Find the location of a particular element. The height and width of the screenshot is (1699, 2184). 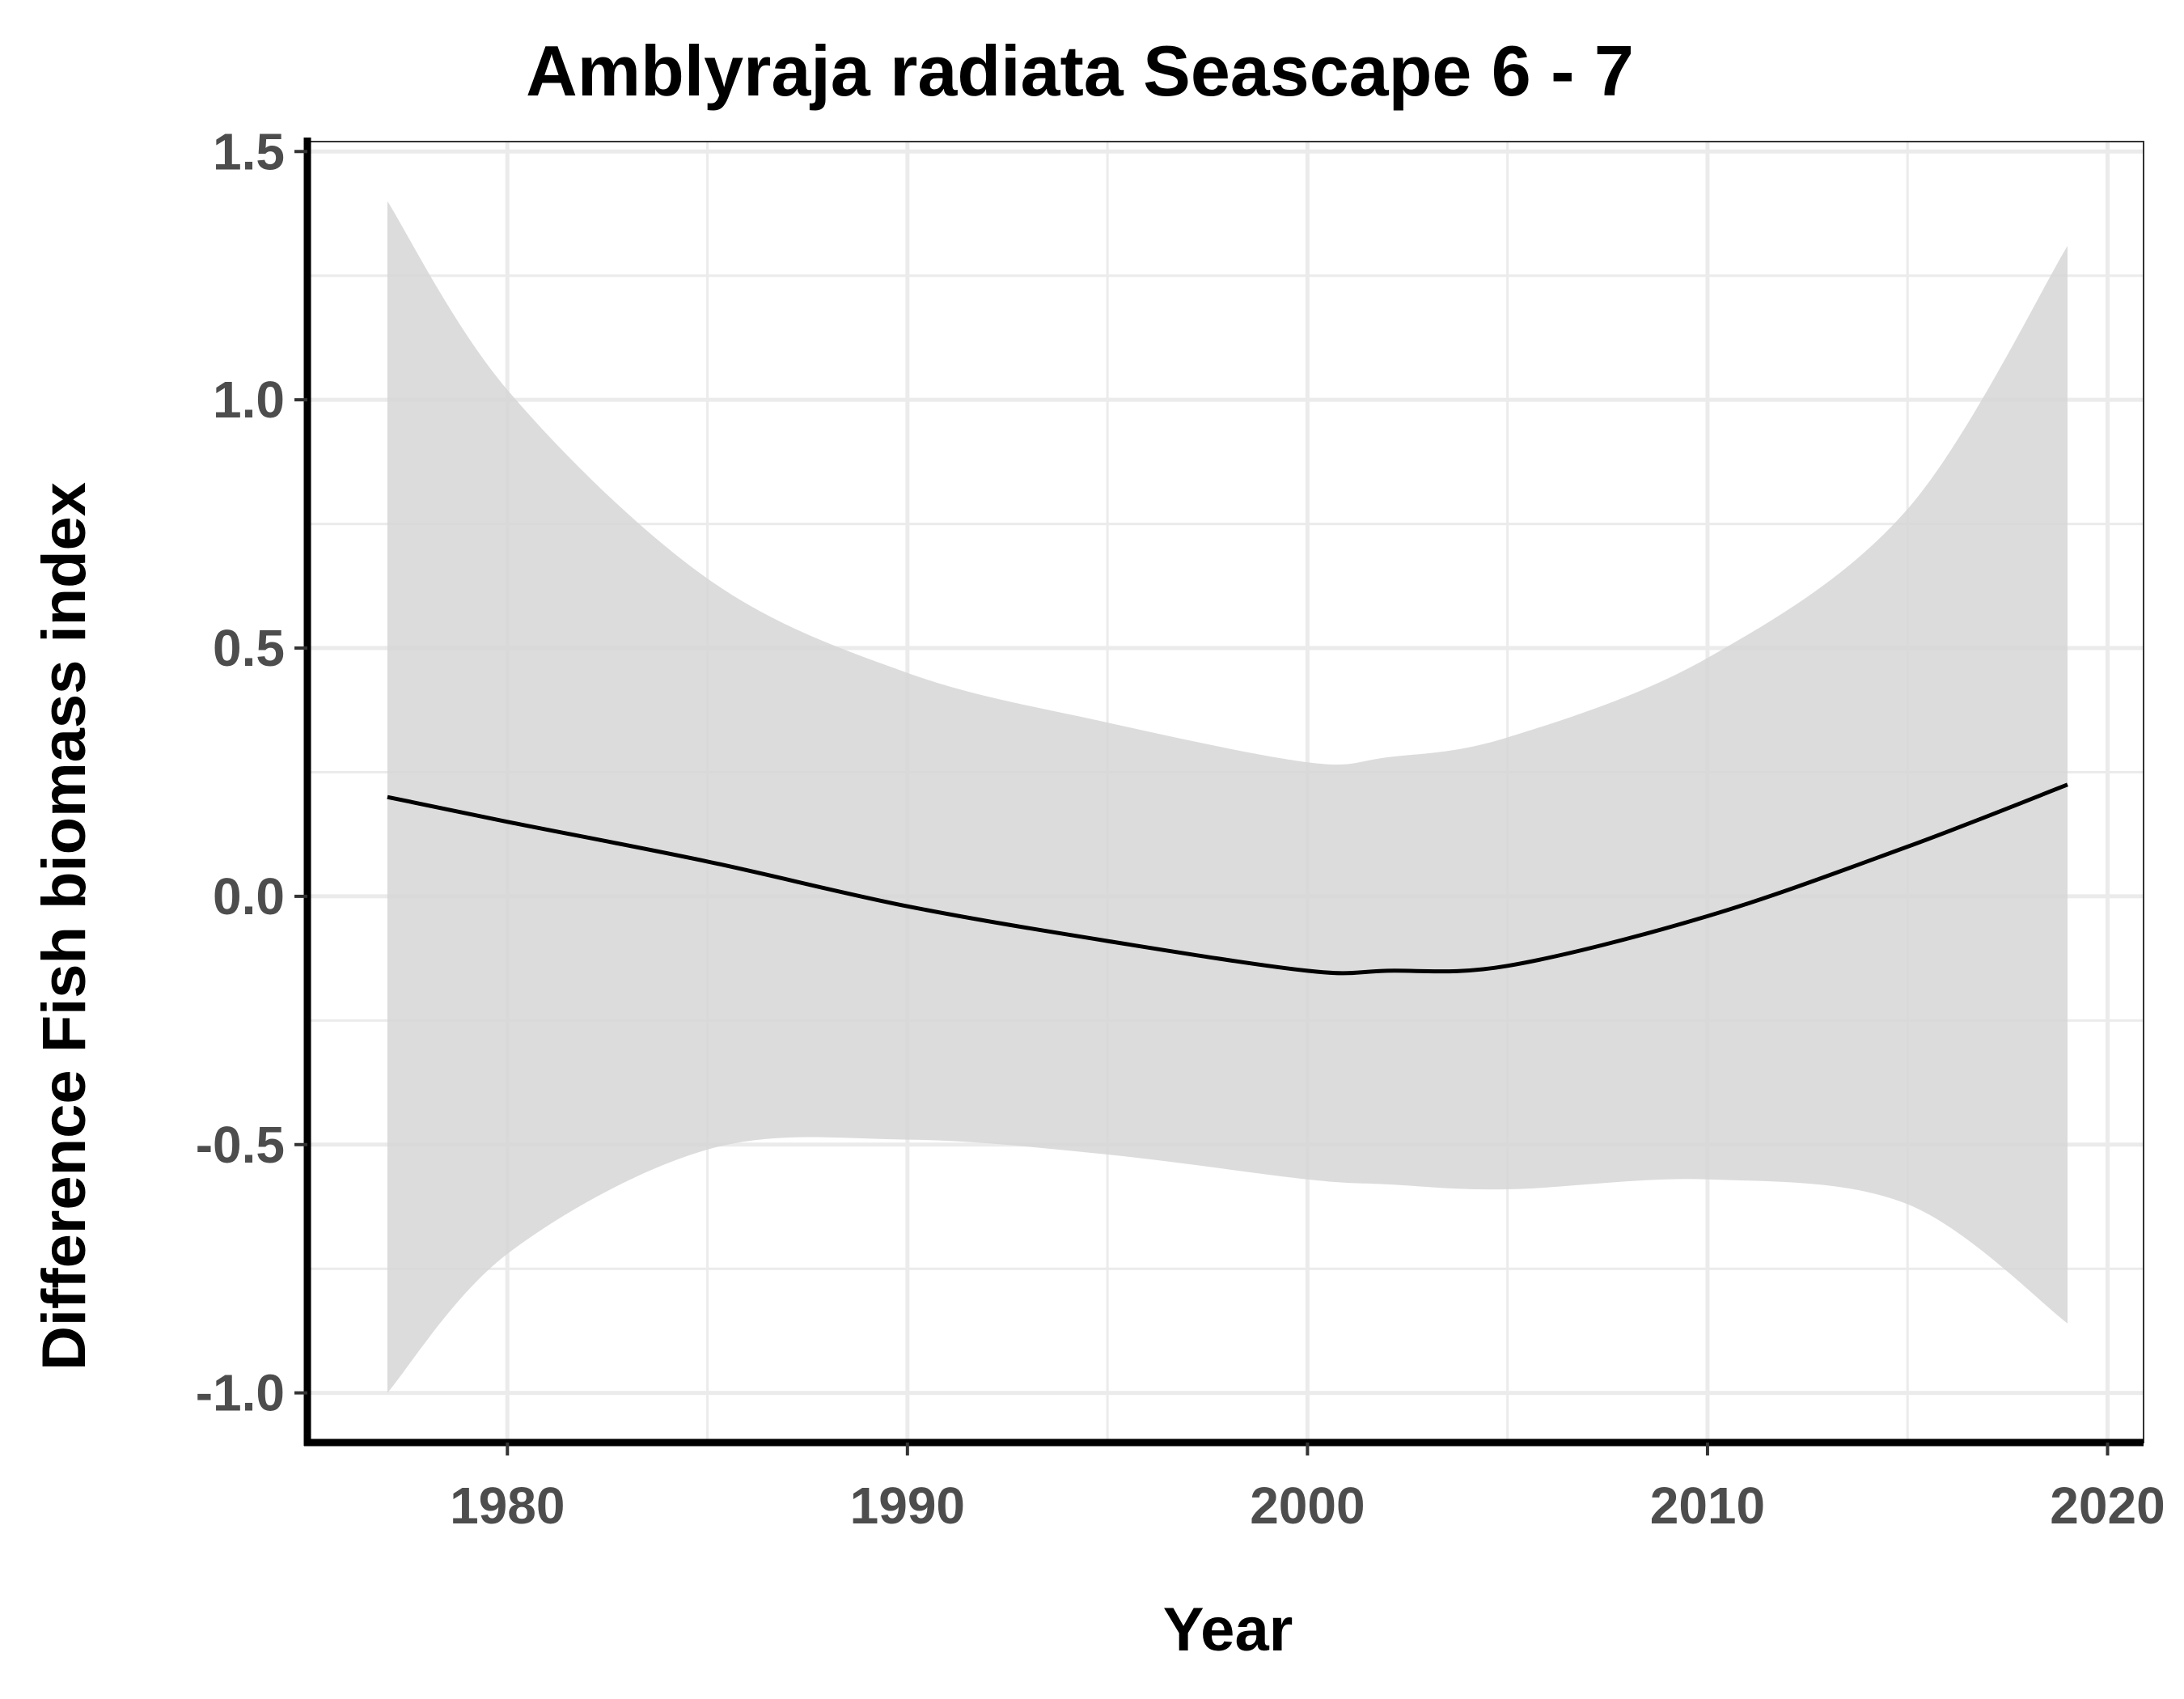

fit-line is located at coordinates (1227, 879).